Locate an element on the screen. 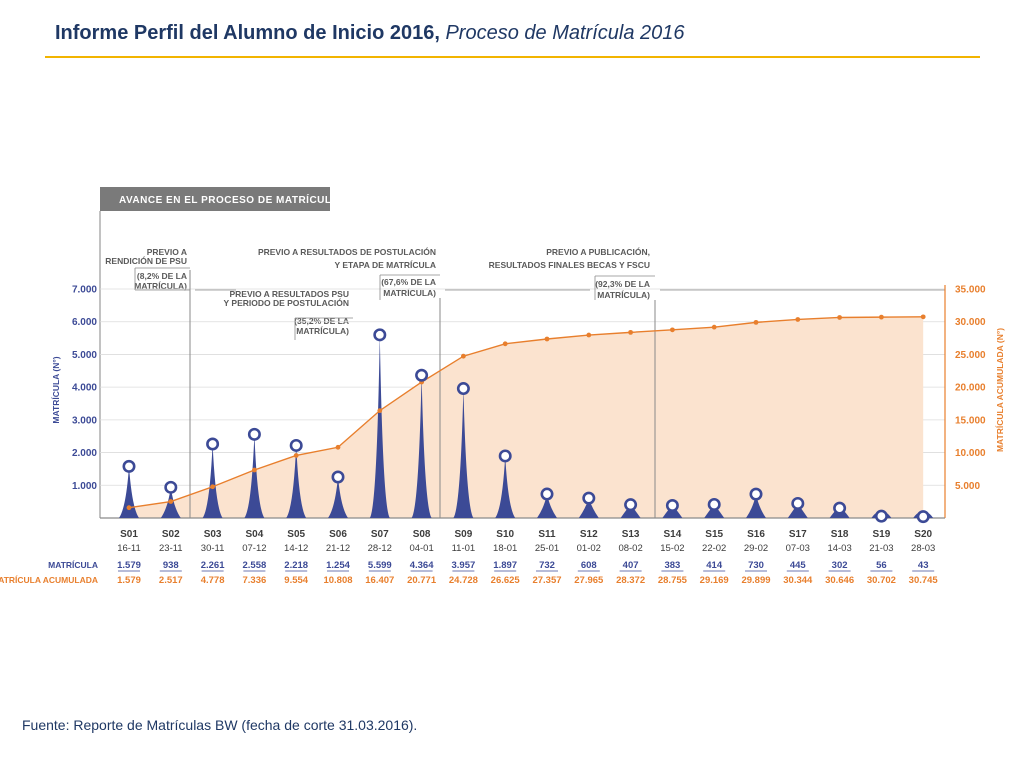 This screenshot has width=1024, height=768. data-label-matricula: 608 is located at coordinates (589, 565).